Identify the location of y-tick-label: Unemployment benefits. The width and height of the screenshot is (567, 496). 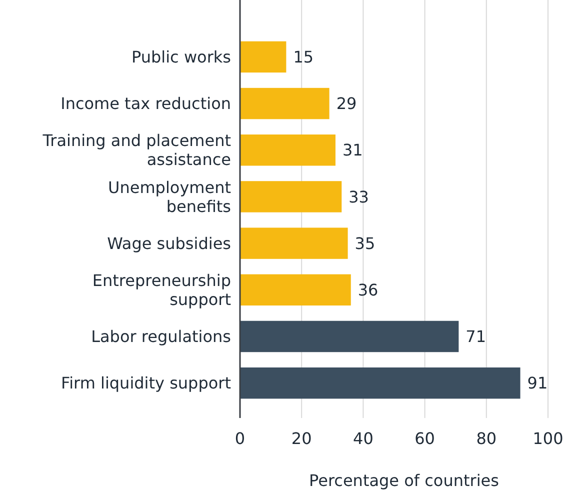
(169, 197).